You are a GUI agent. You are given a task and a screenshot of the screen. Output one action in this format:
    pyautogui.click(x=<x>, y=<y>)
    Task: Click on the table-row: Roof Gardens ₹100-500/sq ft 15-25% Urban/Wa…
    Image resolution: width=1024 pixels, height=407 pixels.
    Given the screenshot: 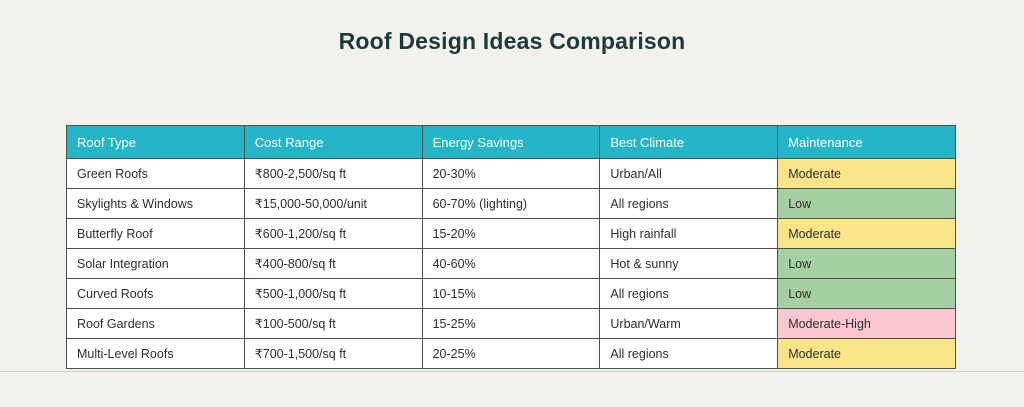 What is the action you would take?
    pyautogui.click(x=511, y=323)
    